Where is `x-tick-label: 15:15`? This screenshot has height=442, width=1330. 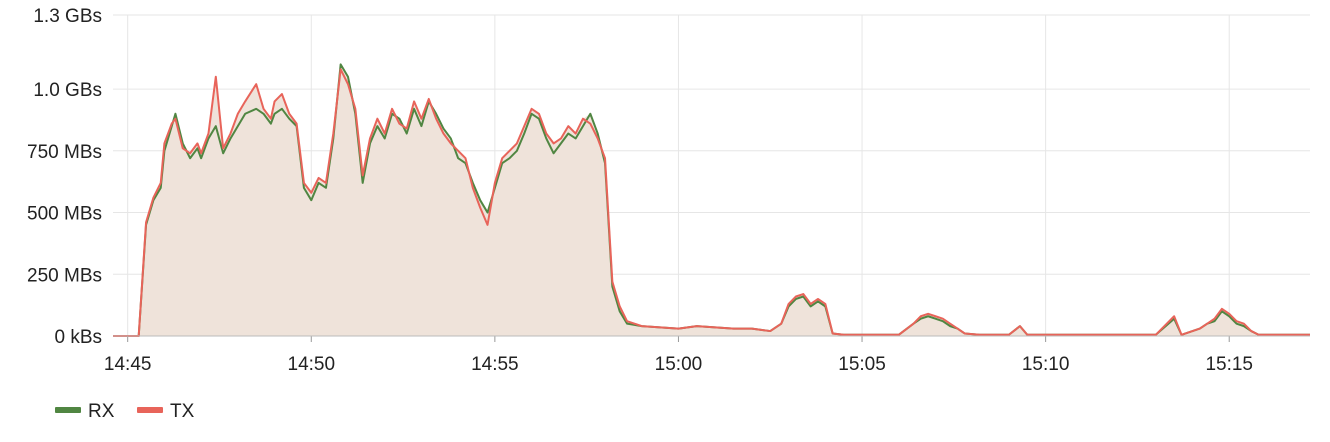
x-tick-label: 15:15 is located at coordinates (1229, 364).